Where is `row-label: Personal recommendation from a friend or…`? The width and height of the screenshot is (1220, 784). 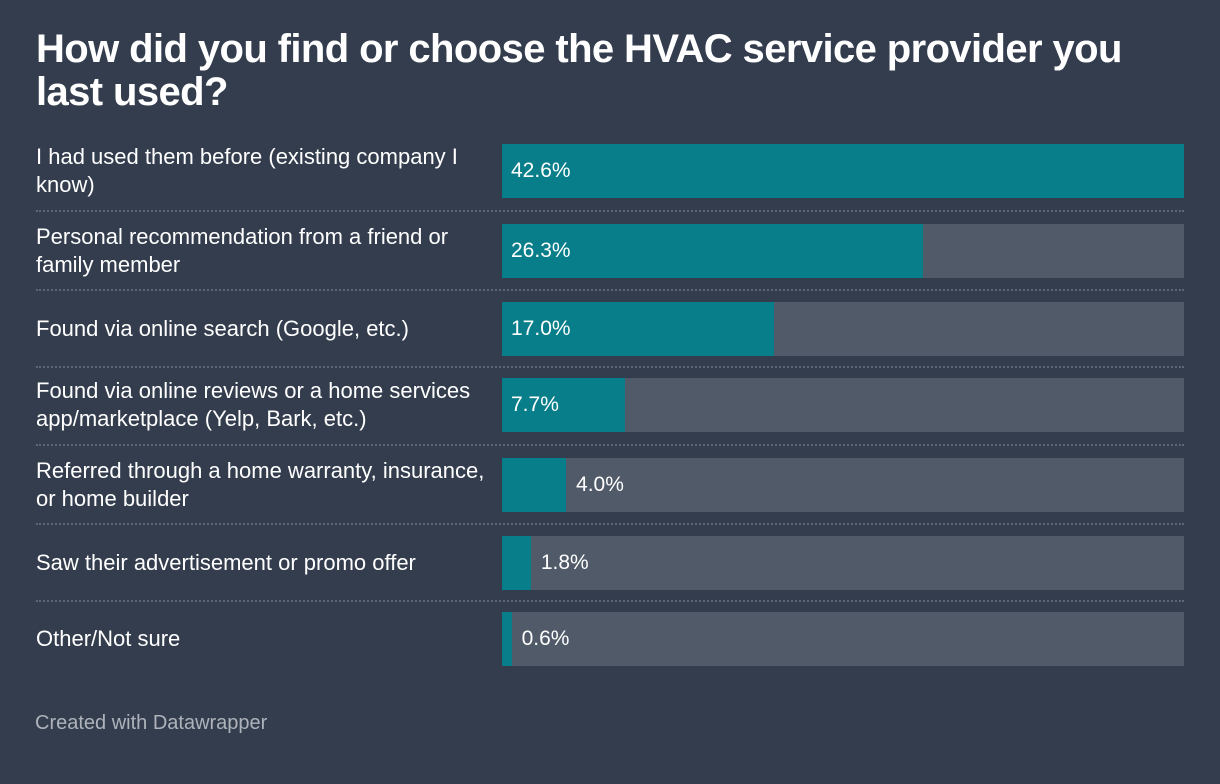
row-label: Personal recommendation from a friend or… is located at coordinates (242, 250).